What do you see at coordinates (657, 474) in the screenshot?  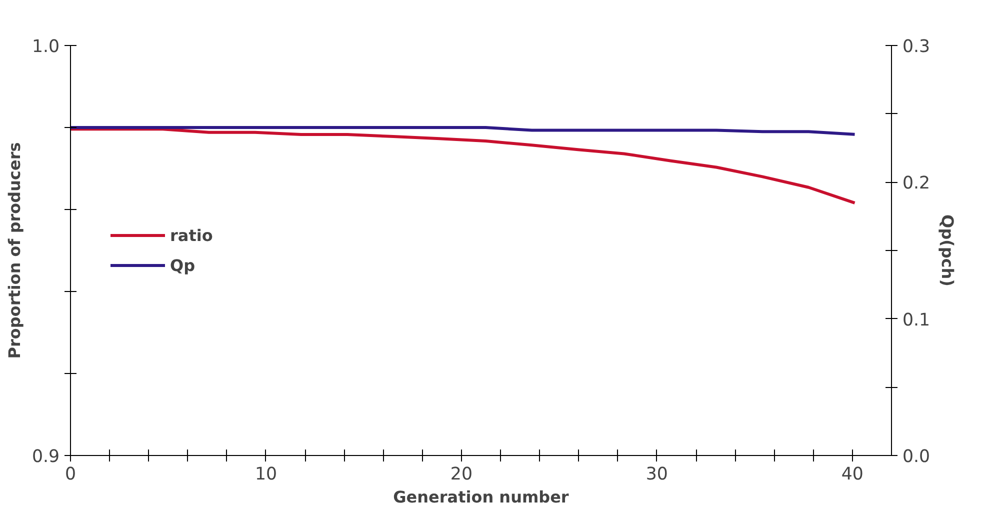 I see `x-tick-label: 30` at bounding box center [657, 474].